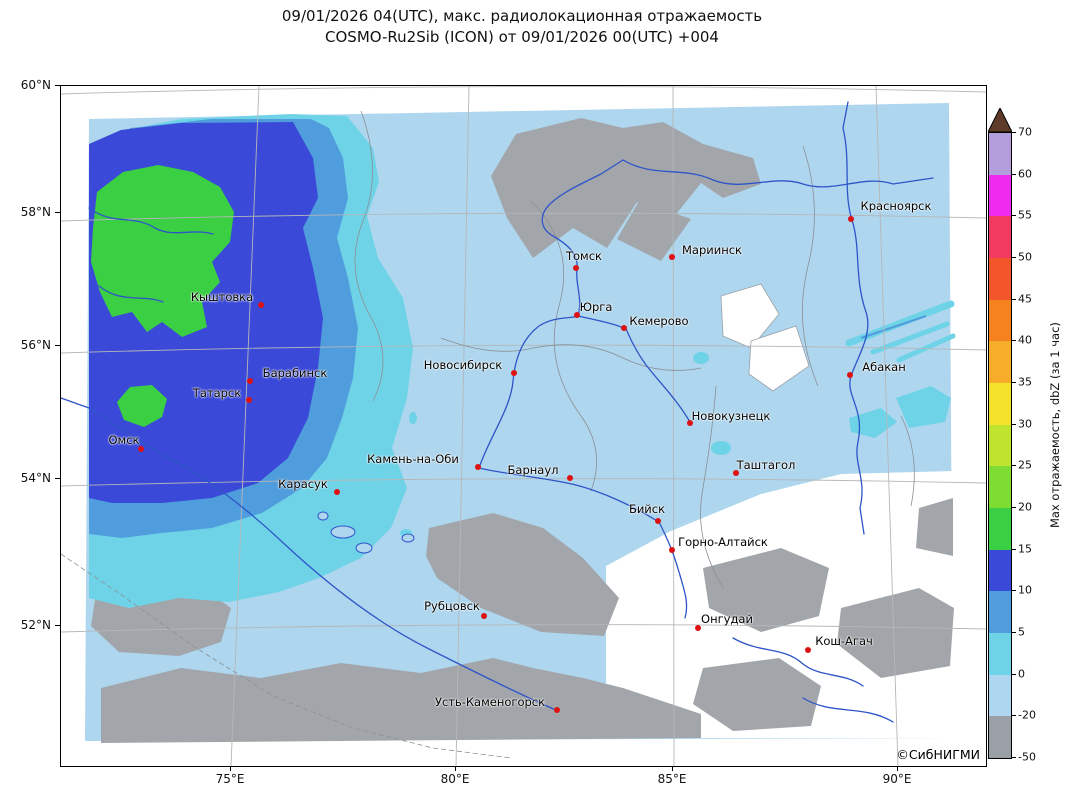 The image size is (1071, 791). Describe the element at coordinates (893, 327) in the screenshot. I see `blue-streak` at that location.